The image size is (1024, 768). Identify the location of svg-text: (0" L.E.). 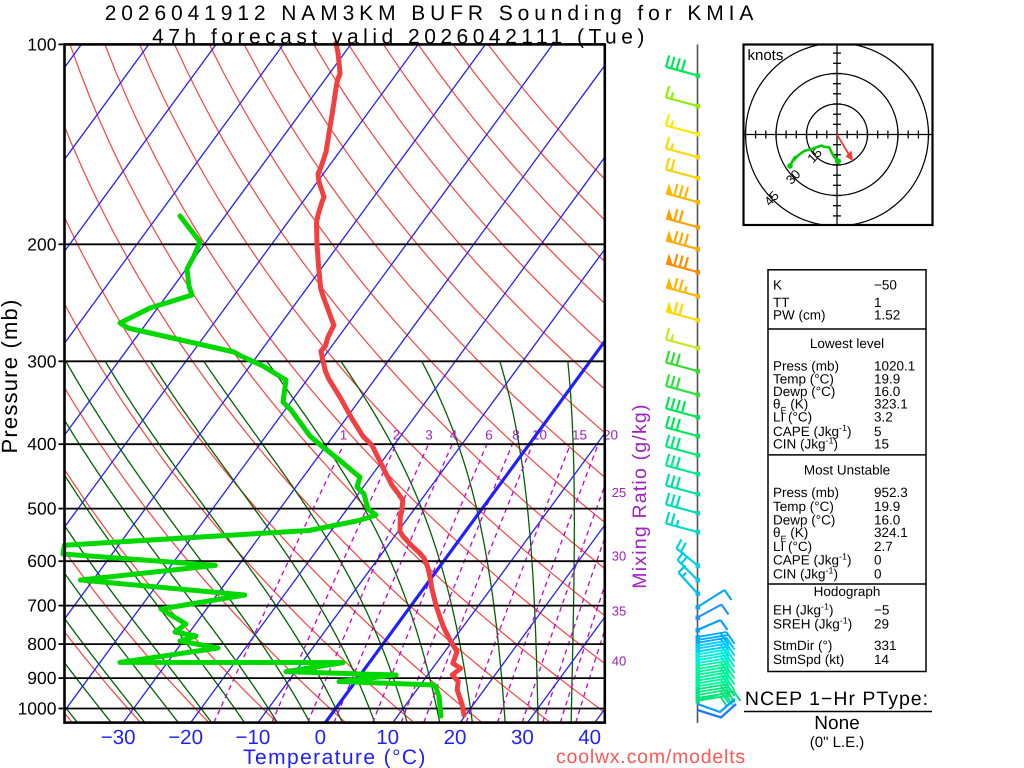
(837, 742).